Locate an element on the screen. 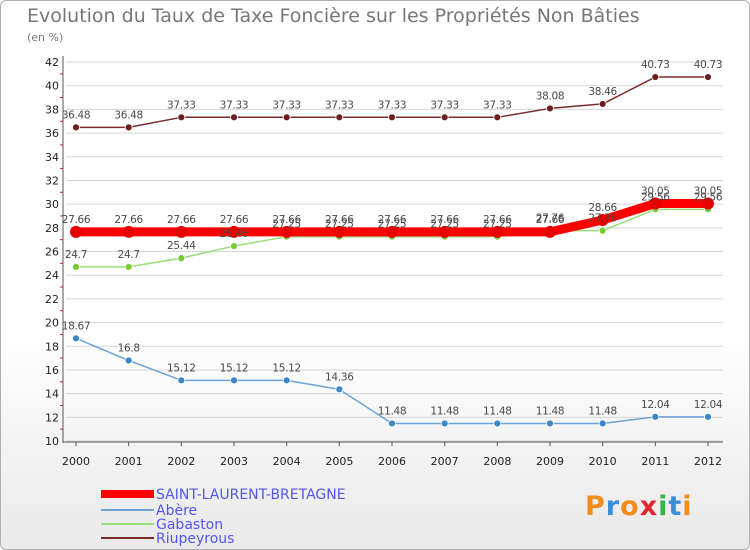  y-tick-label: 26 is located at coordinates (52, 252).